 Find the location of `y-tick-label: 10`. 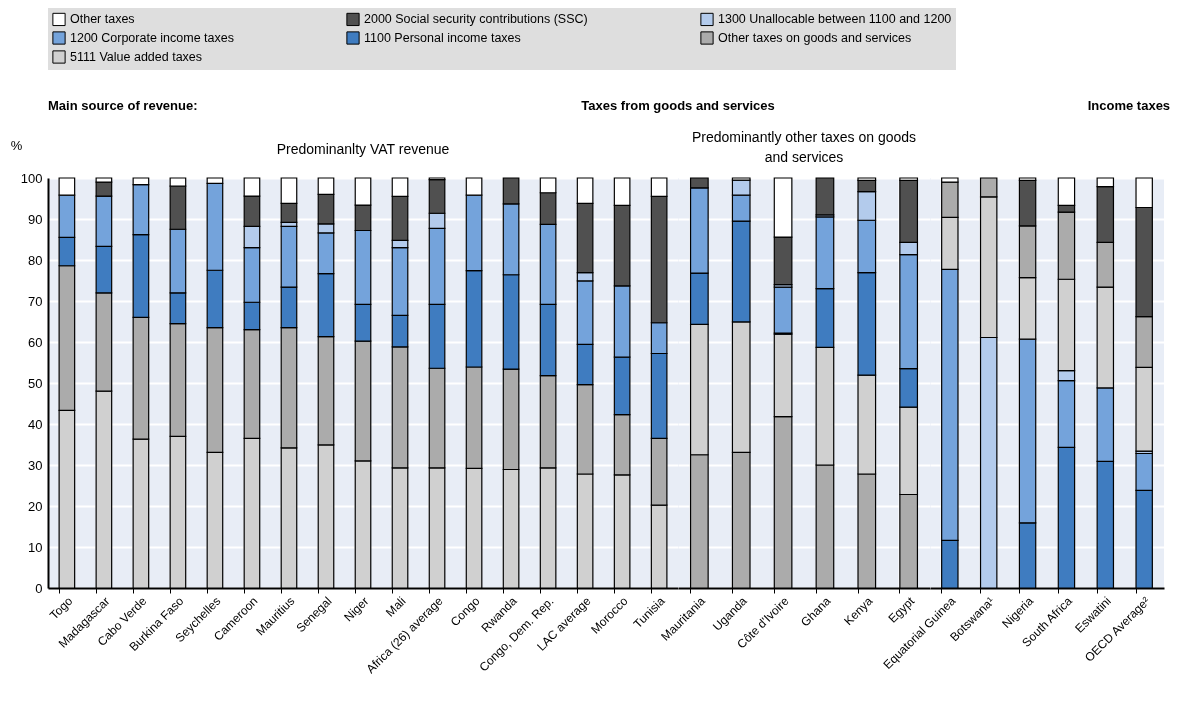

y-tick-label: 10 is located at coordinates (35, 547).